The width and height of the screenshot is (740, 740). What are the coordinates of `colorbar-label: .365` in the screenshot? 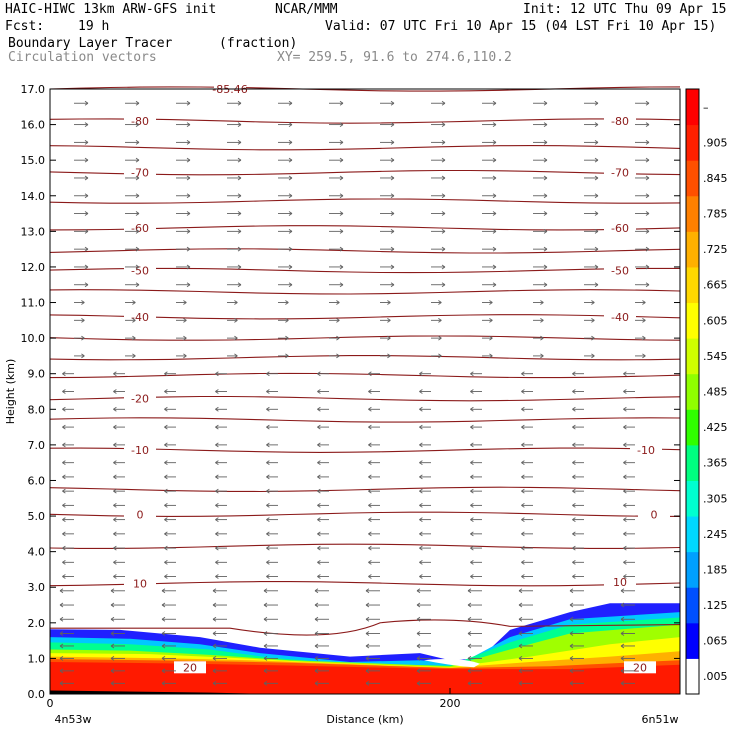 It's located at (715, 463).